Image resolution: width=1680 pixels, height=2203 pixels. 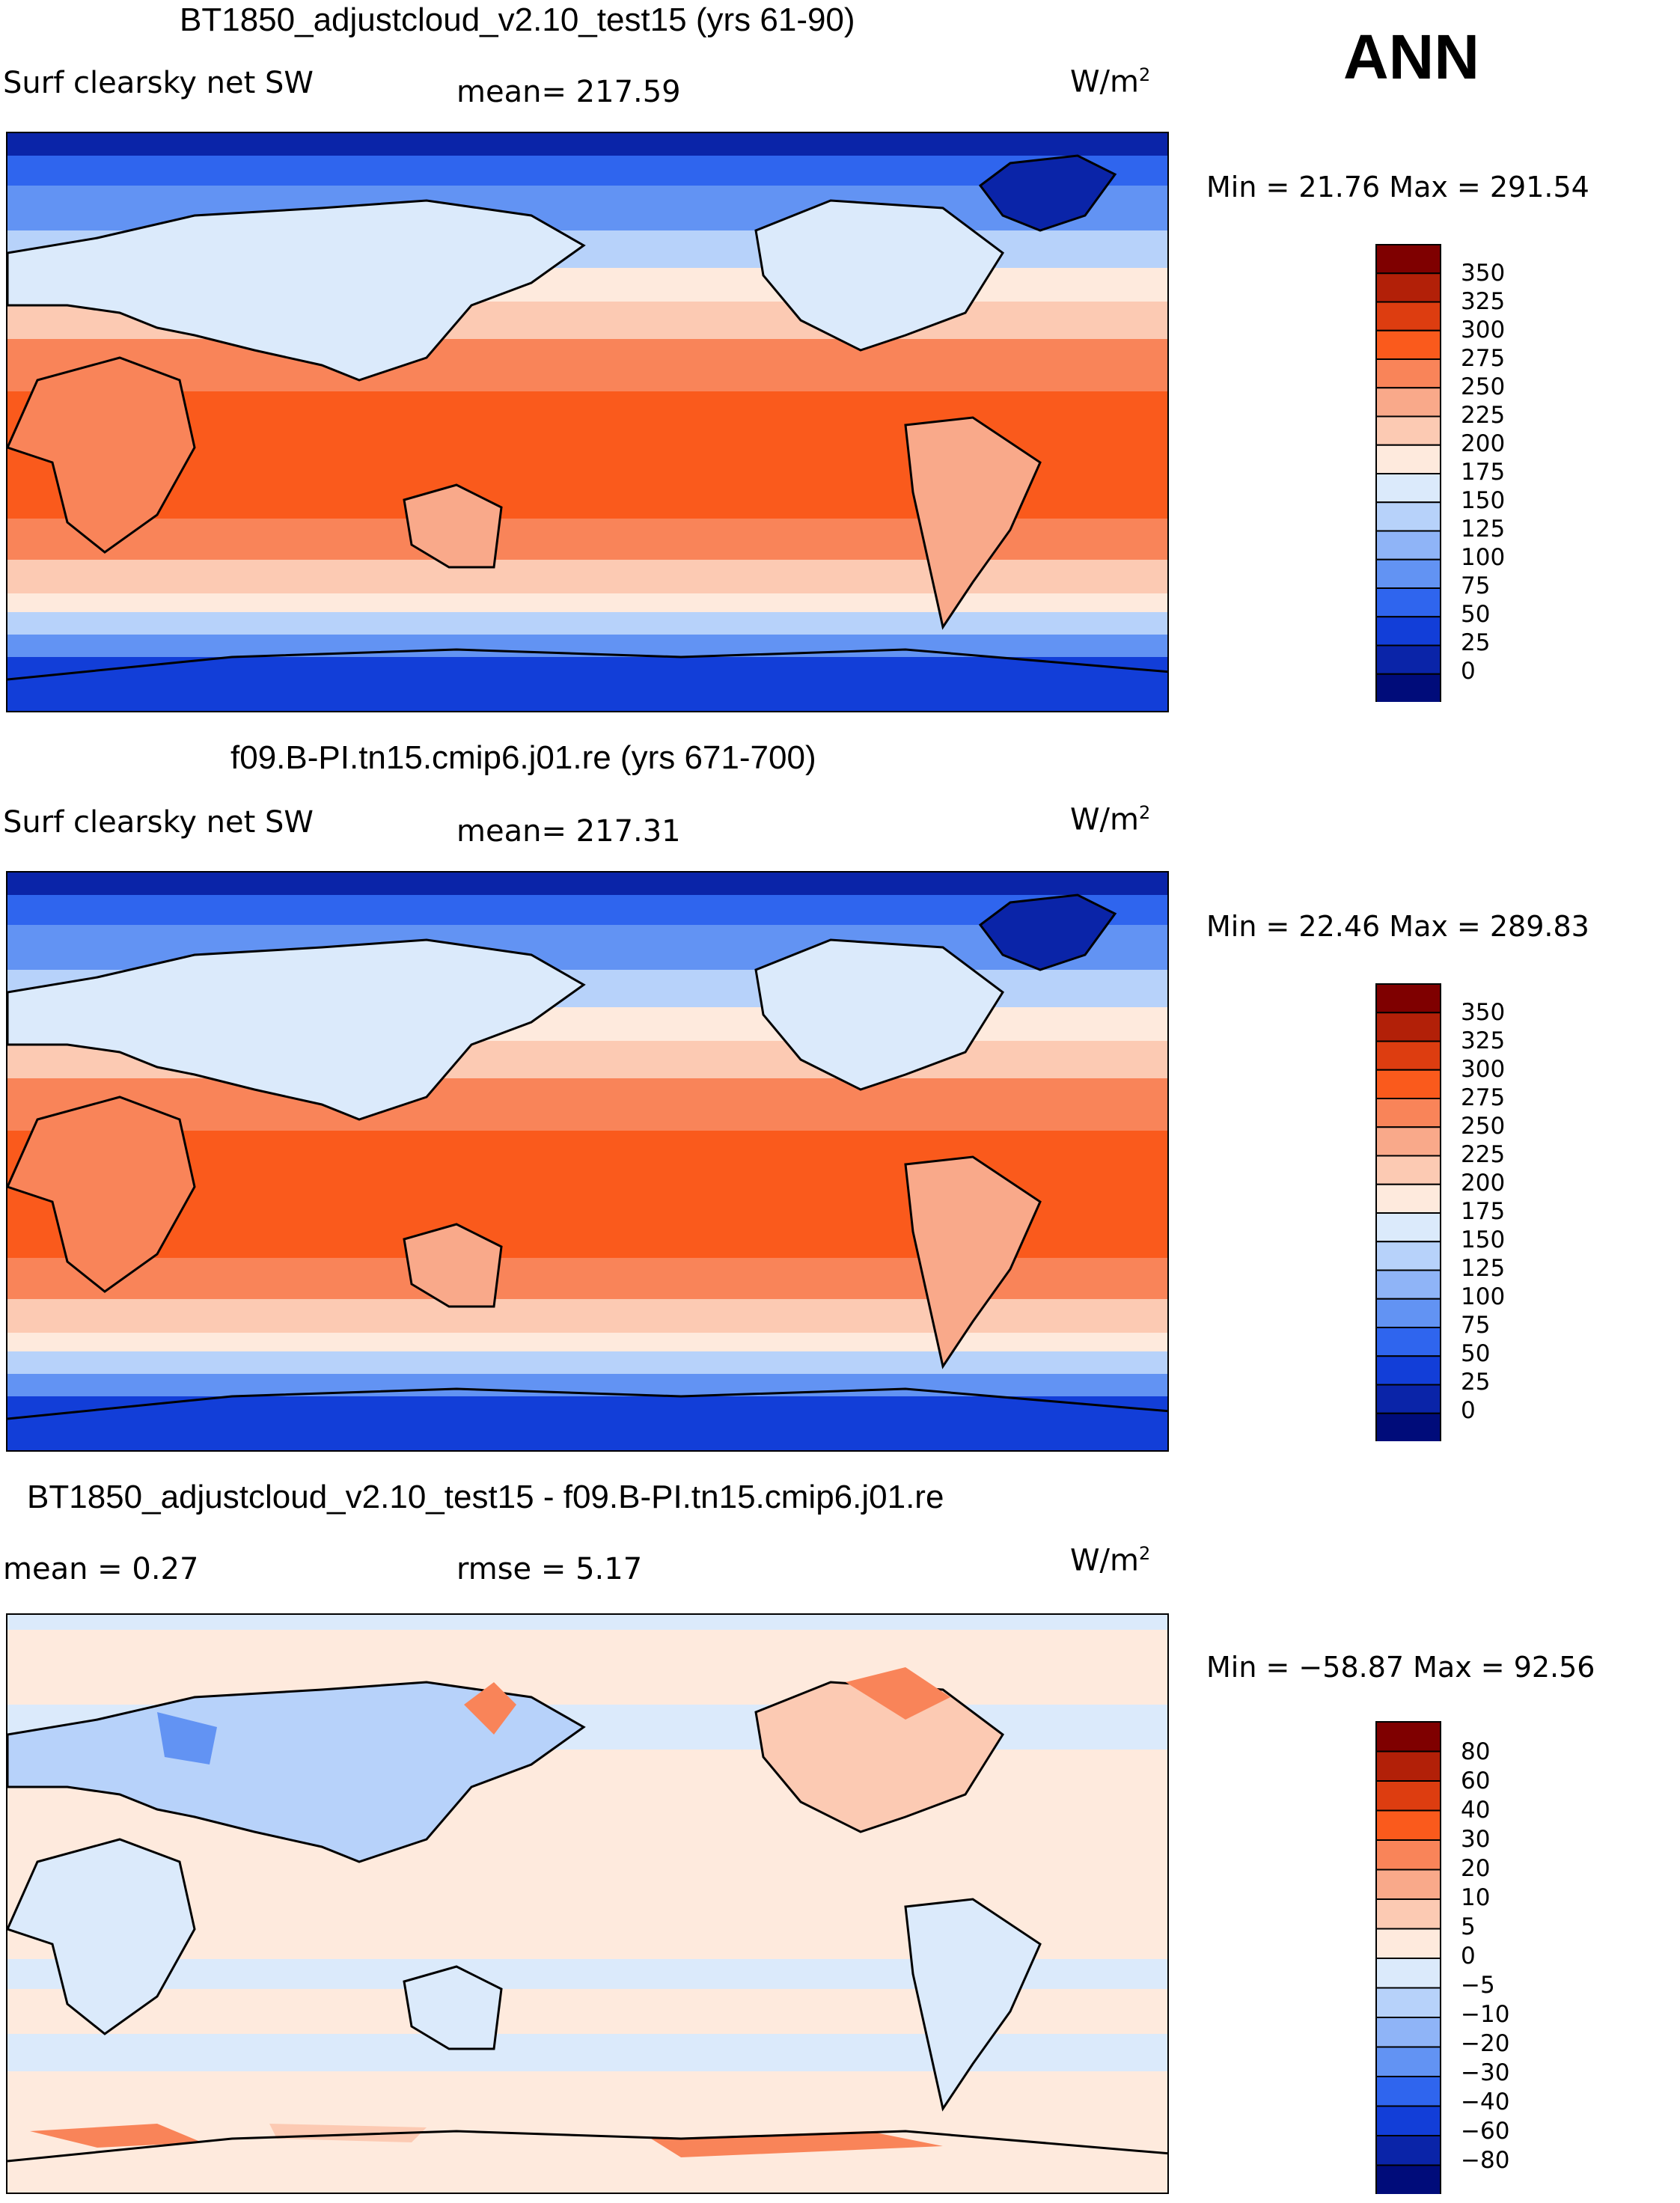 I want to click on colorbar-tick-label: 25, so click(x=1476, y=1382).